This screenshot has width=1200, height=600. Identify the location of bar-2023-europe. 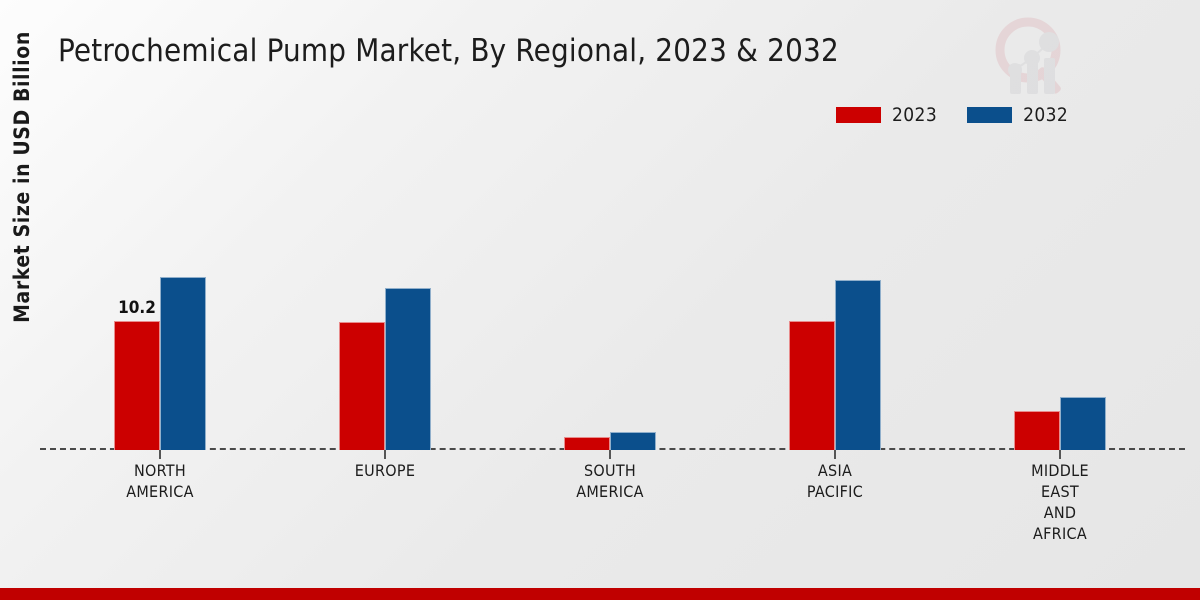
(362, 386).